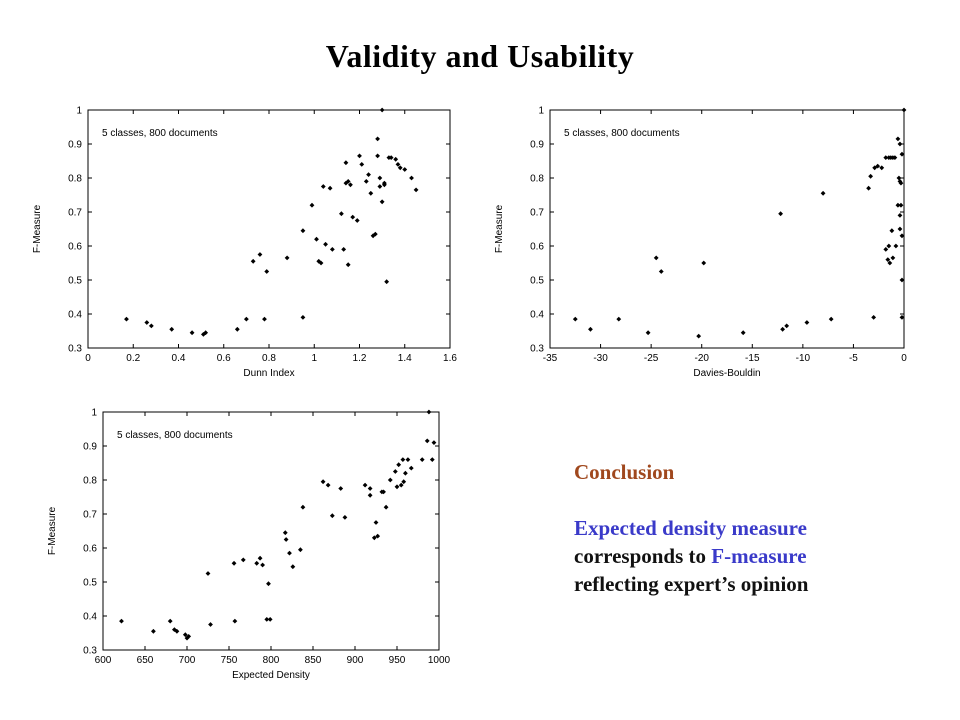 Image resolution: width=960 pixels, height=720 pixels. Describe the element at coordinates (145, 660) in the screenshot. I see `x-tick-label: 650` at that location.